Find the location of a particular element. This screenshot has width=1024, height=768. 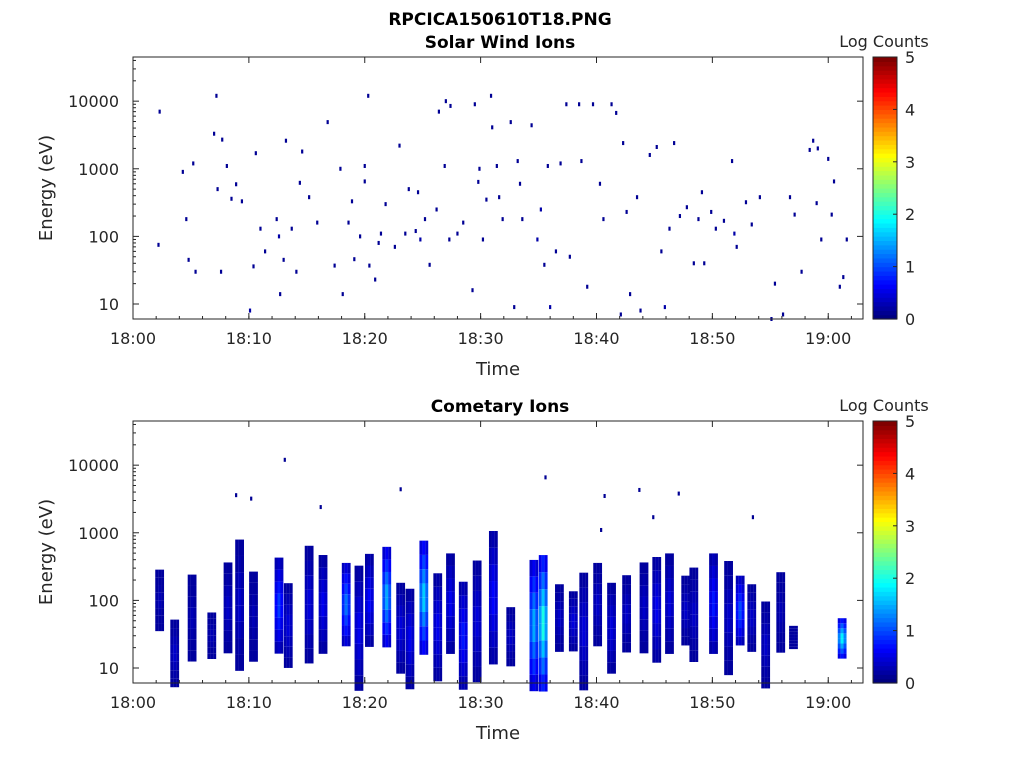

cometary-colorbar-tick-label: 1 is located at coordinates (910, 631).